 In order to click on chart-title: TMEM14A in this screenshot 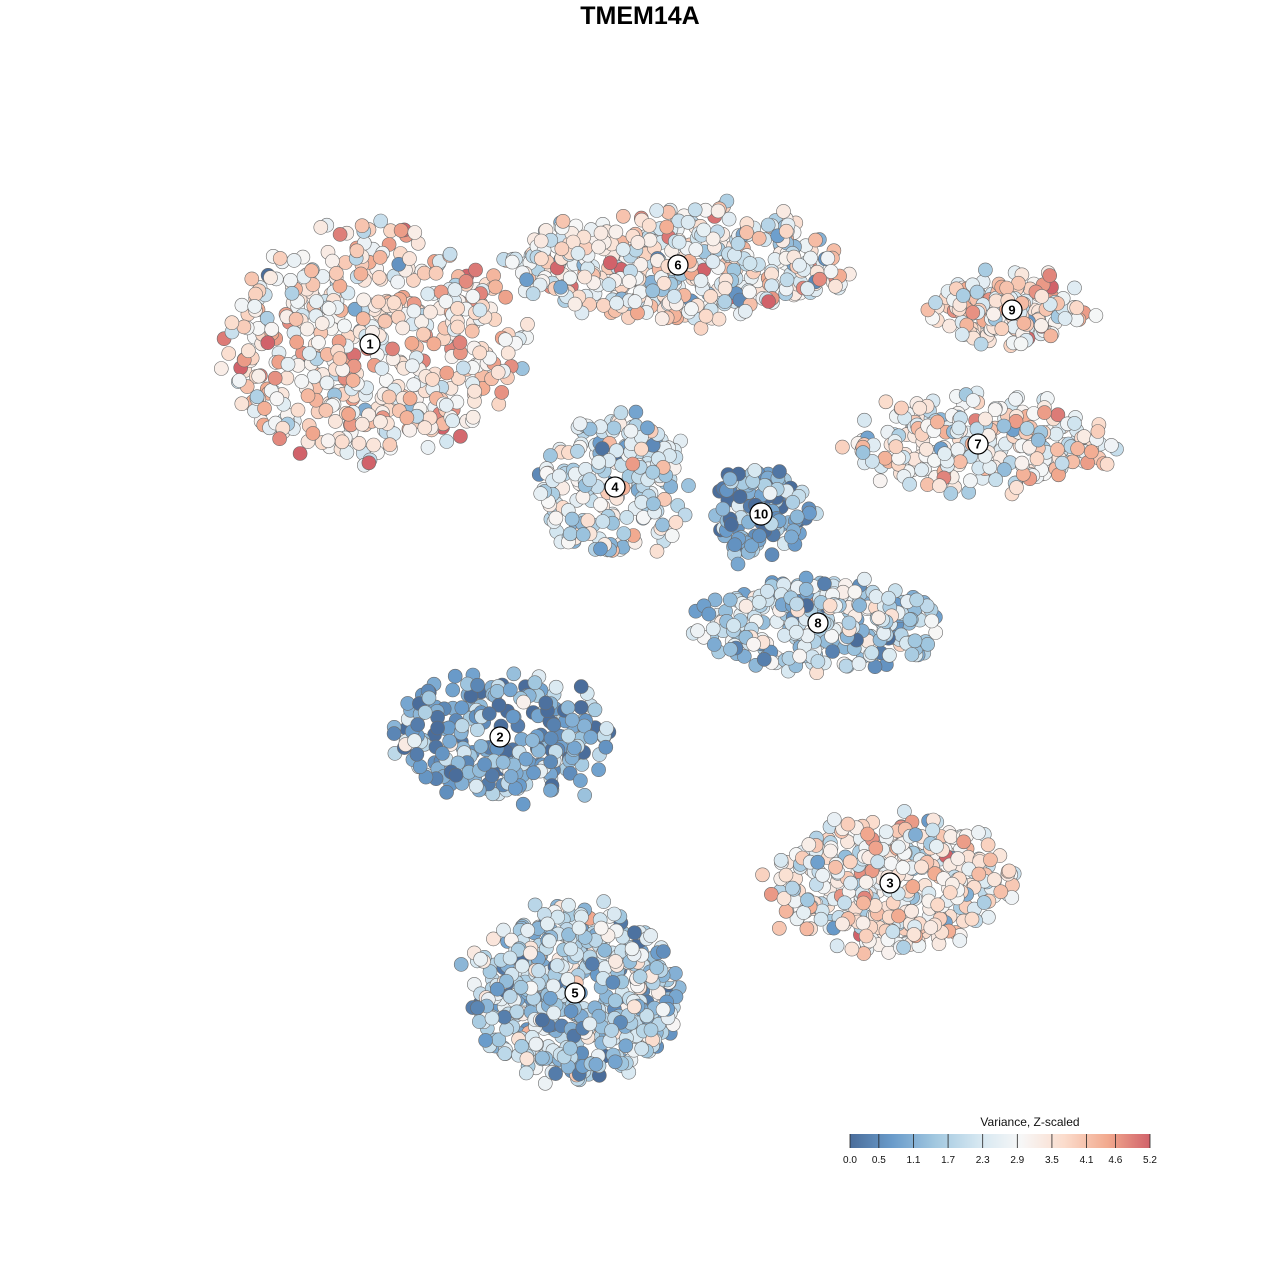, I will do `click(640, 16)`.